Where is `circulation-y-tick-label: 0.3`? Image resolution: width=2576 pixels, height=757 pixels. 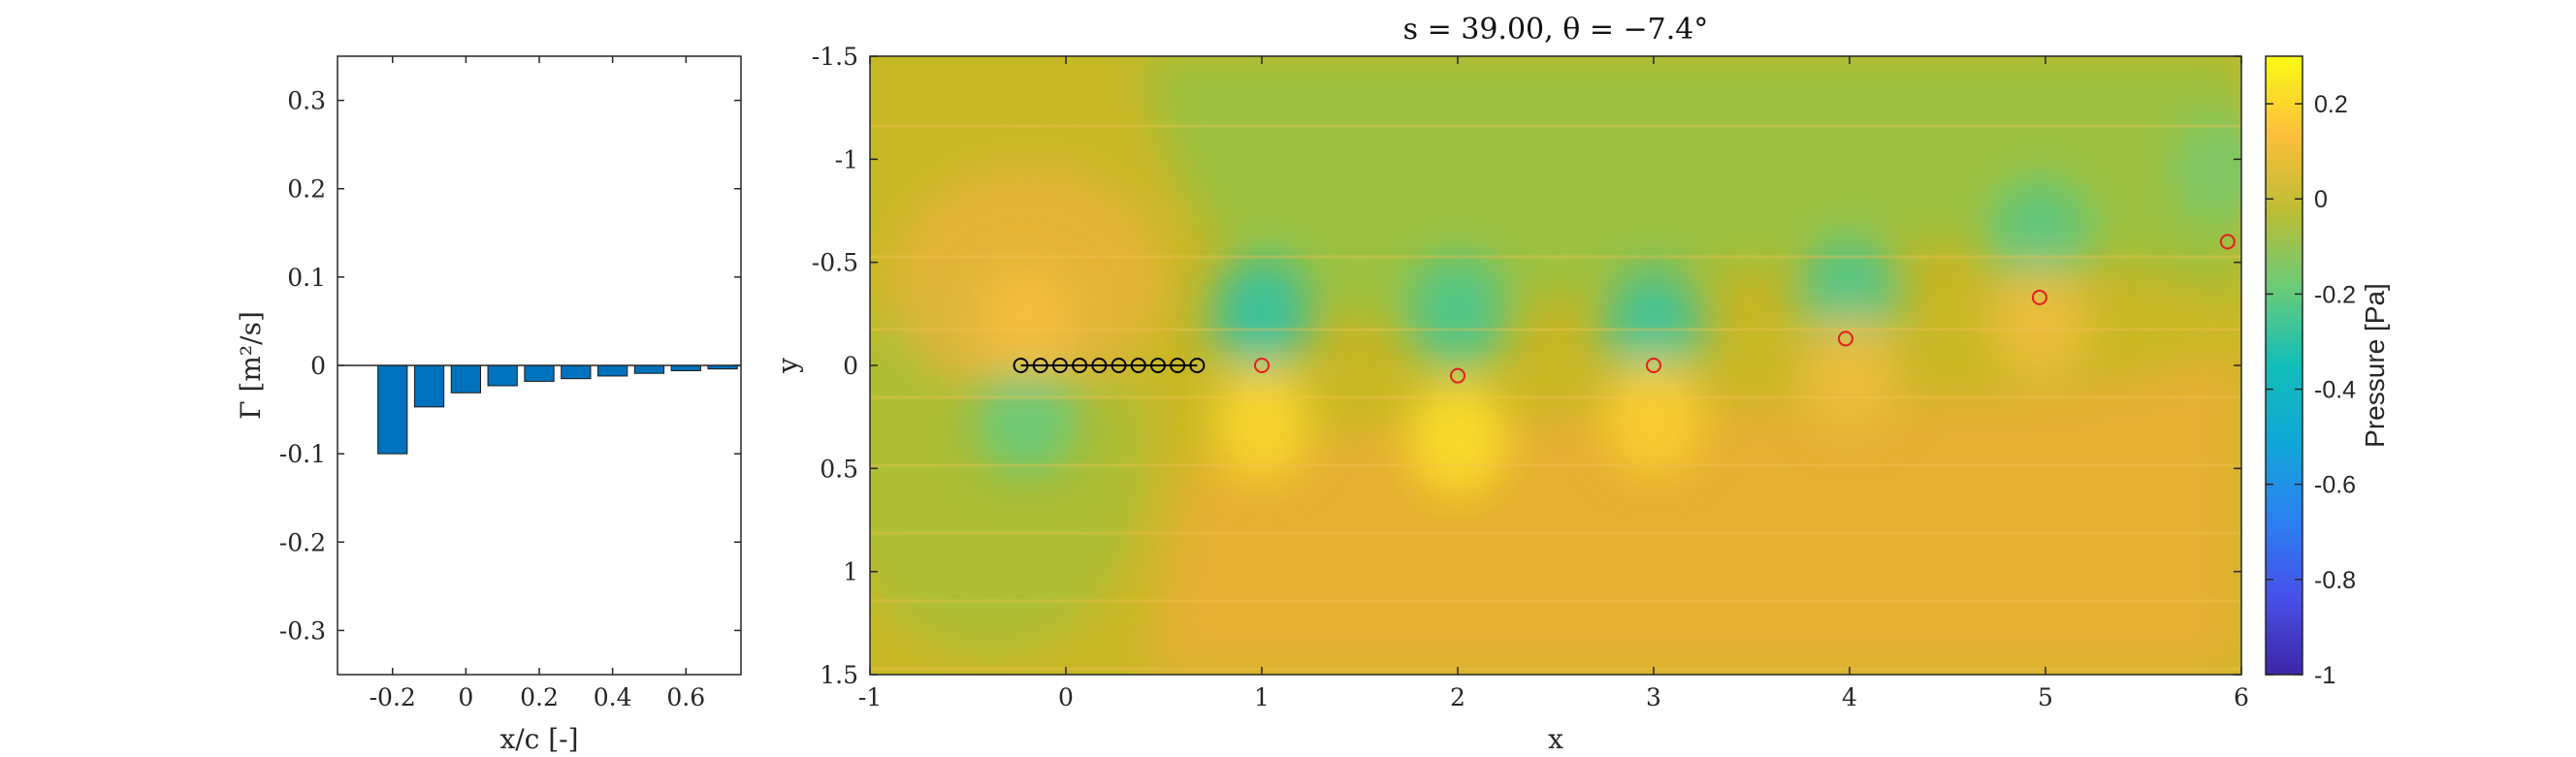 circulation-y-tick-label: 0.3 is located at coordinates (306, 101).